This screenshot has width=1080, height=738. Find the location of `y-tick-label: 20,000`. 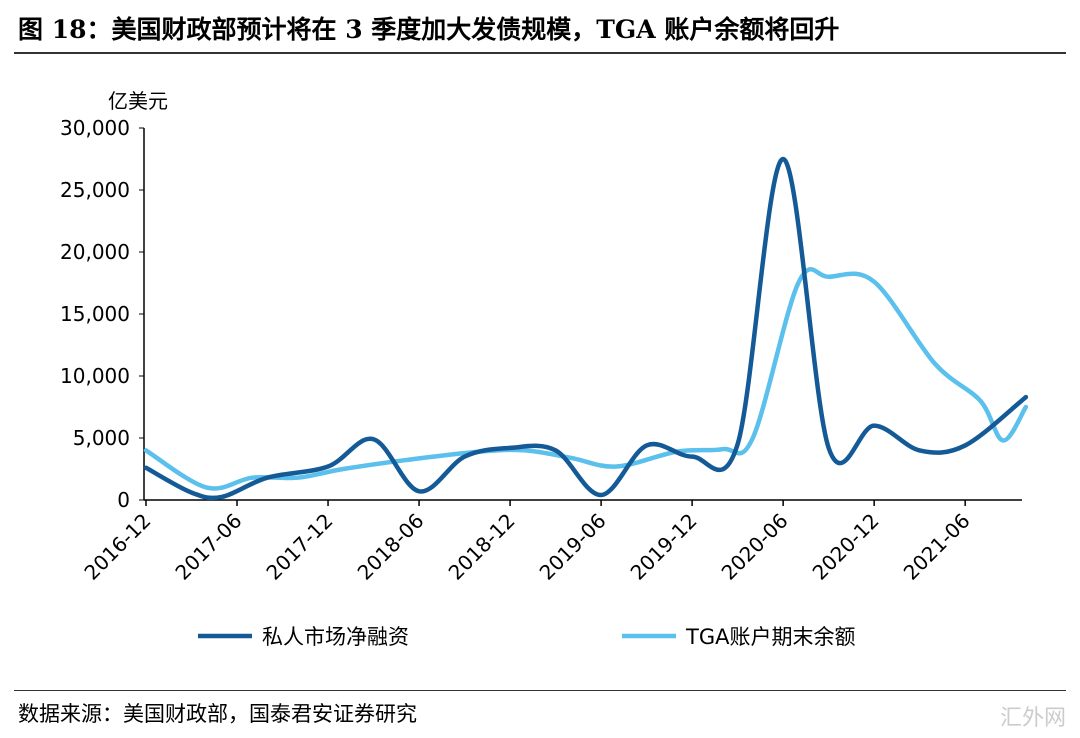

y-tick-label: 20,000 is located at coordinates (95, 252).